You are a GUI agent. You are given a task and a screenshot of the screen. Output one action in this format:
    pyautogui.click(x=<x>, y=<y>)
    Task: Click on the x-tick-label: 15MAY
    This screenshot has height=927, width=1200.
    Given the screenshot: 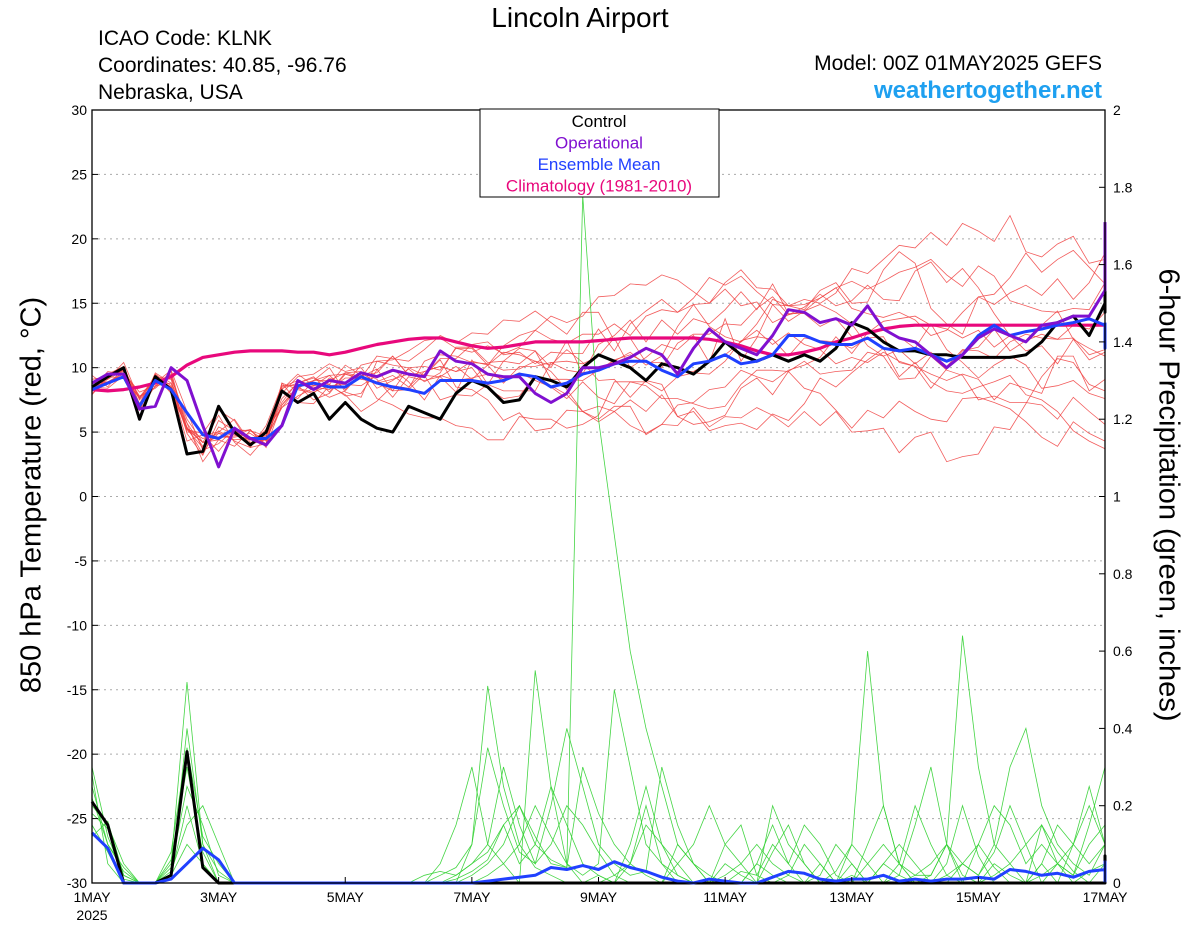 What is the action you would take?
    pyautogui.click(x=979, y=897)
    